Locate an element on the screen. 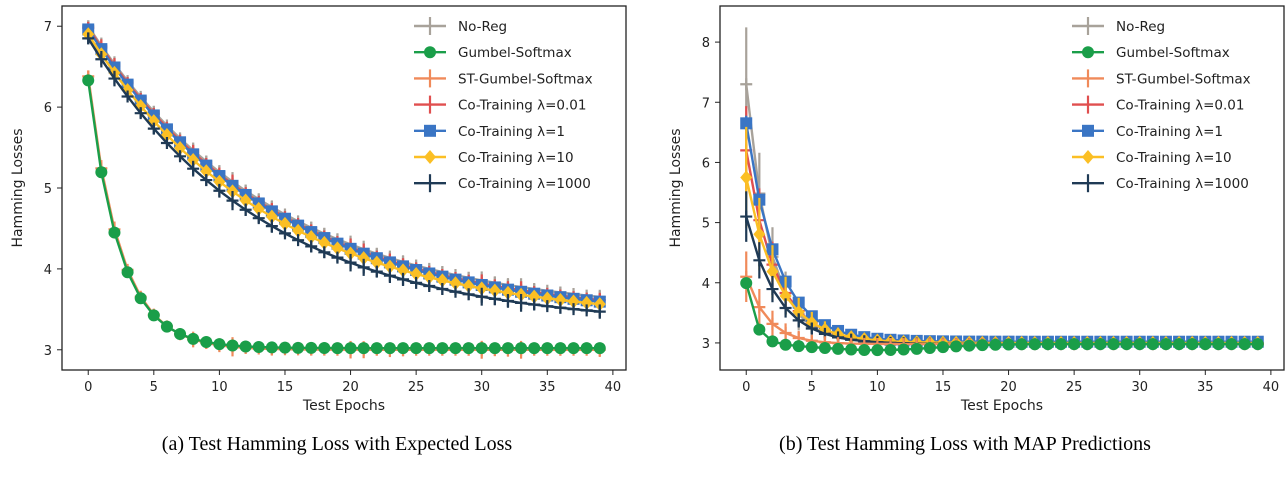 Image resolution: width=1286 pixels, height=480 pixels. x-tick-label: 20 is located at coordinates (350, 387).